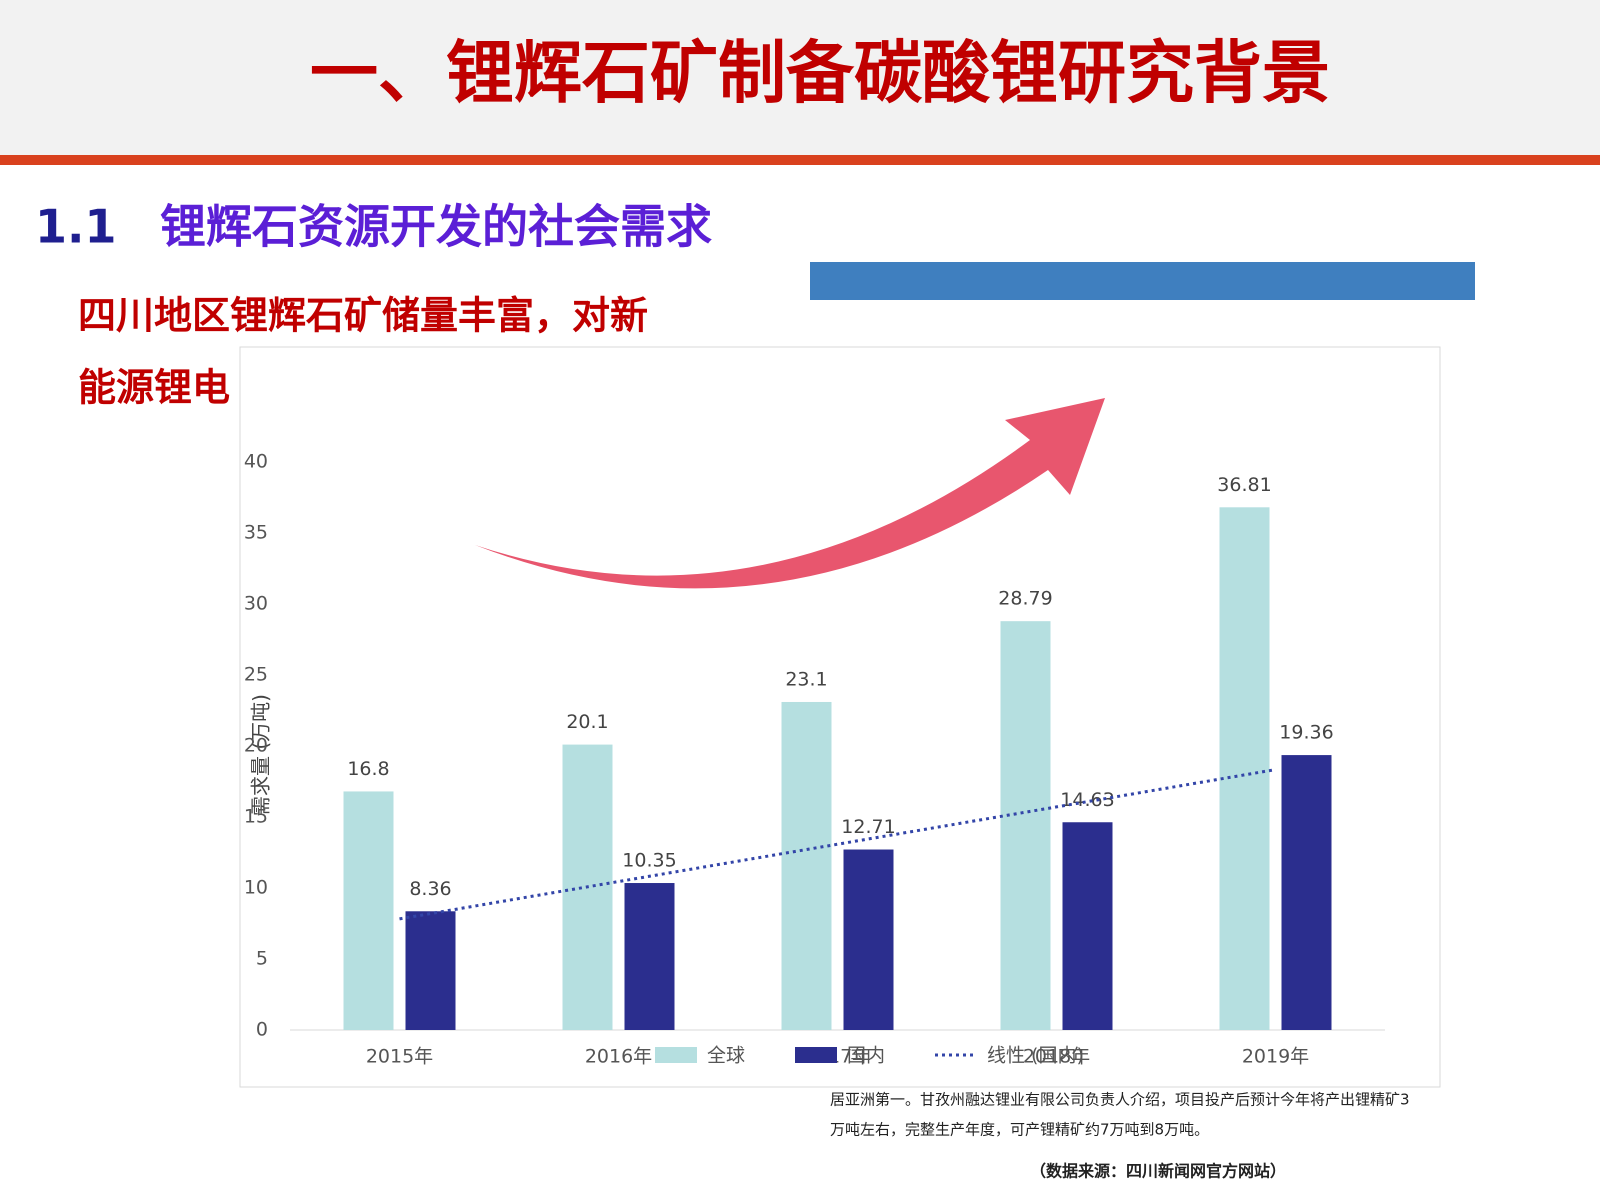  Describe the element at coordinates (1120, 1100) in the screenshot. I see `caption-line: 居亚洲第一。甘孜州融达锂业有限公司负责人介绍，项目投产后预计今年将产出锂精矿3` at that location.